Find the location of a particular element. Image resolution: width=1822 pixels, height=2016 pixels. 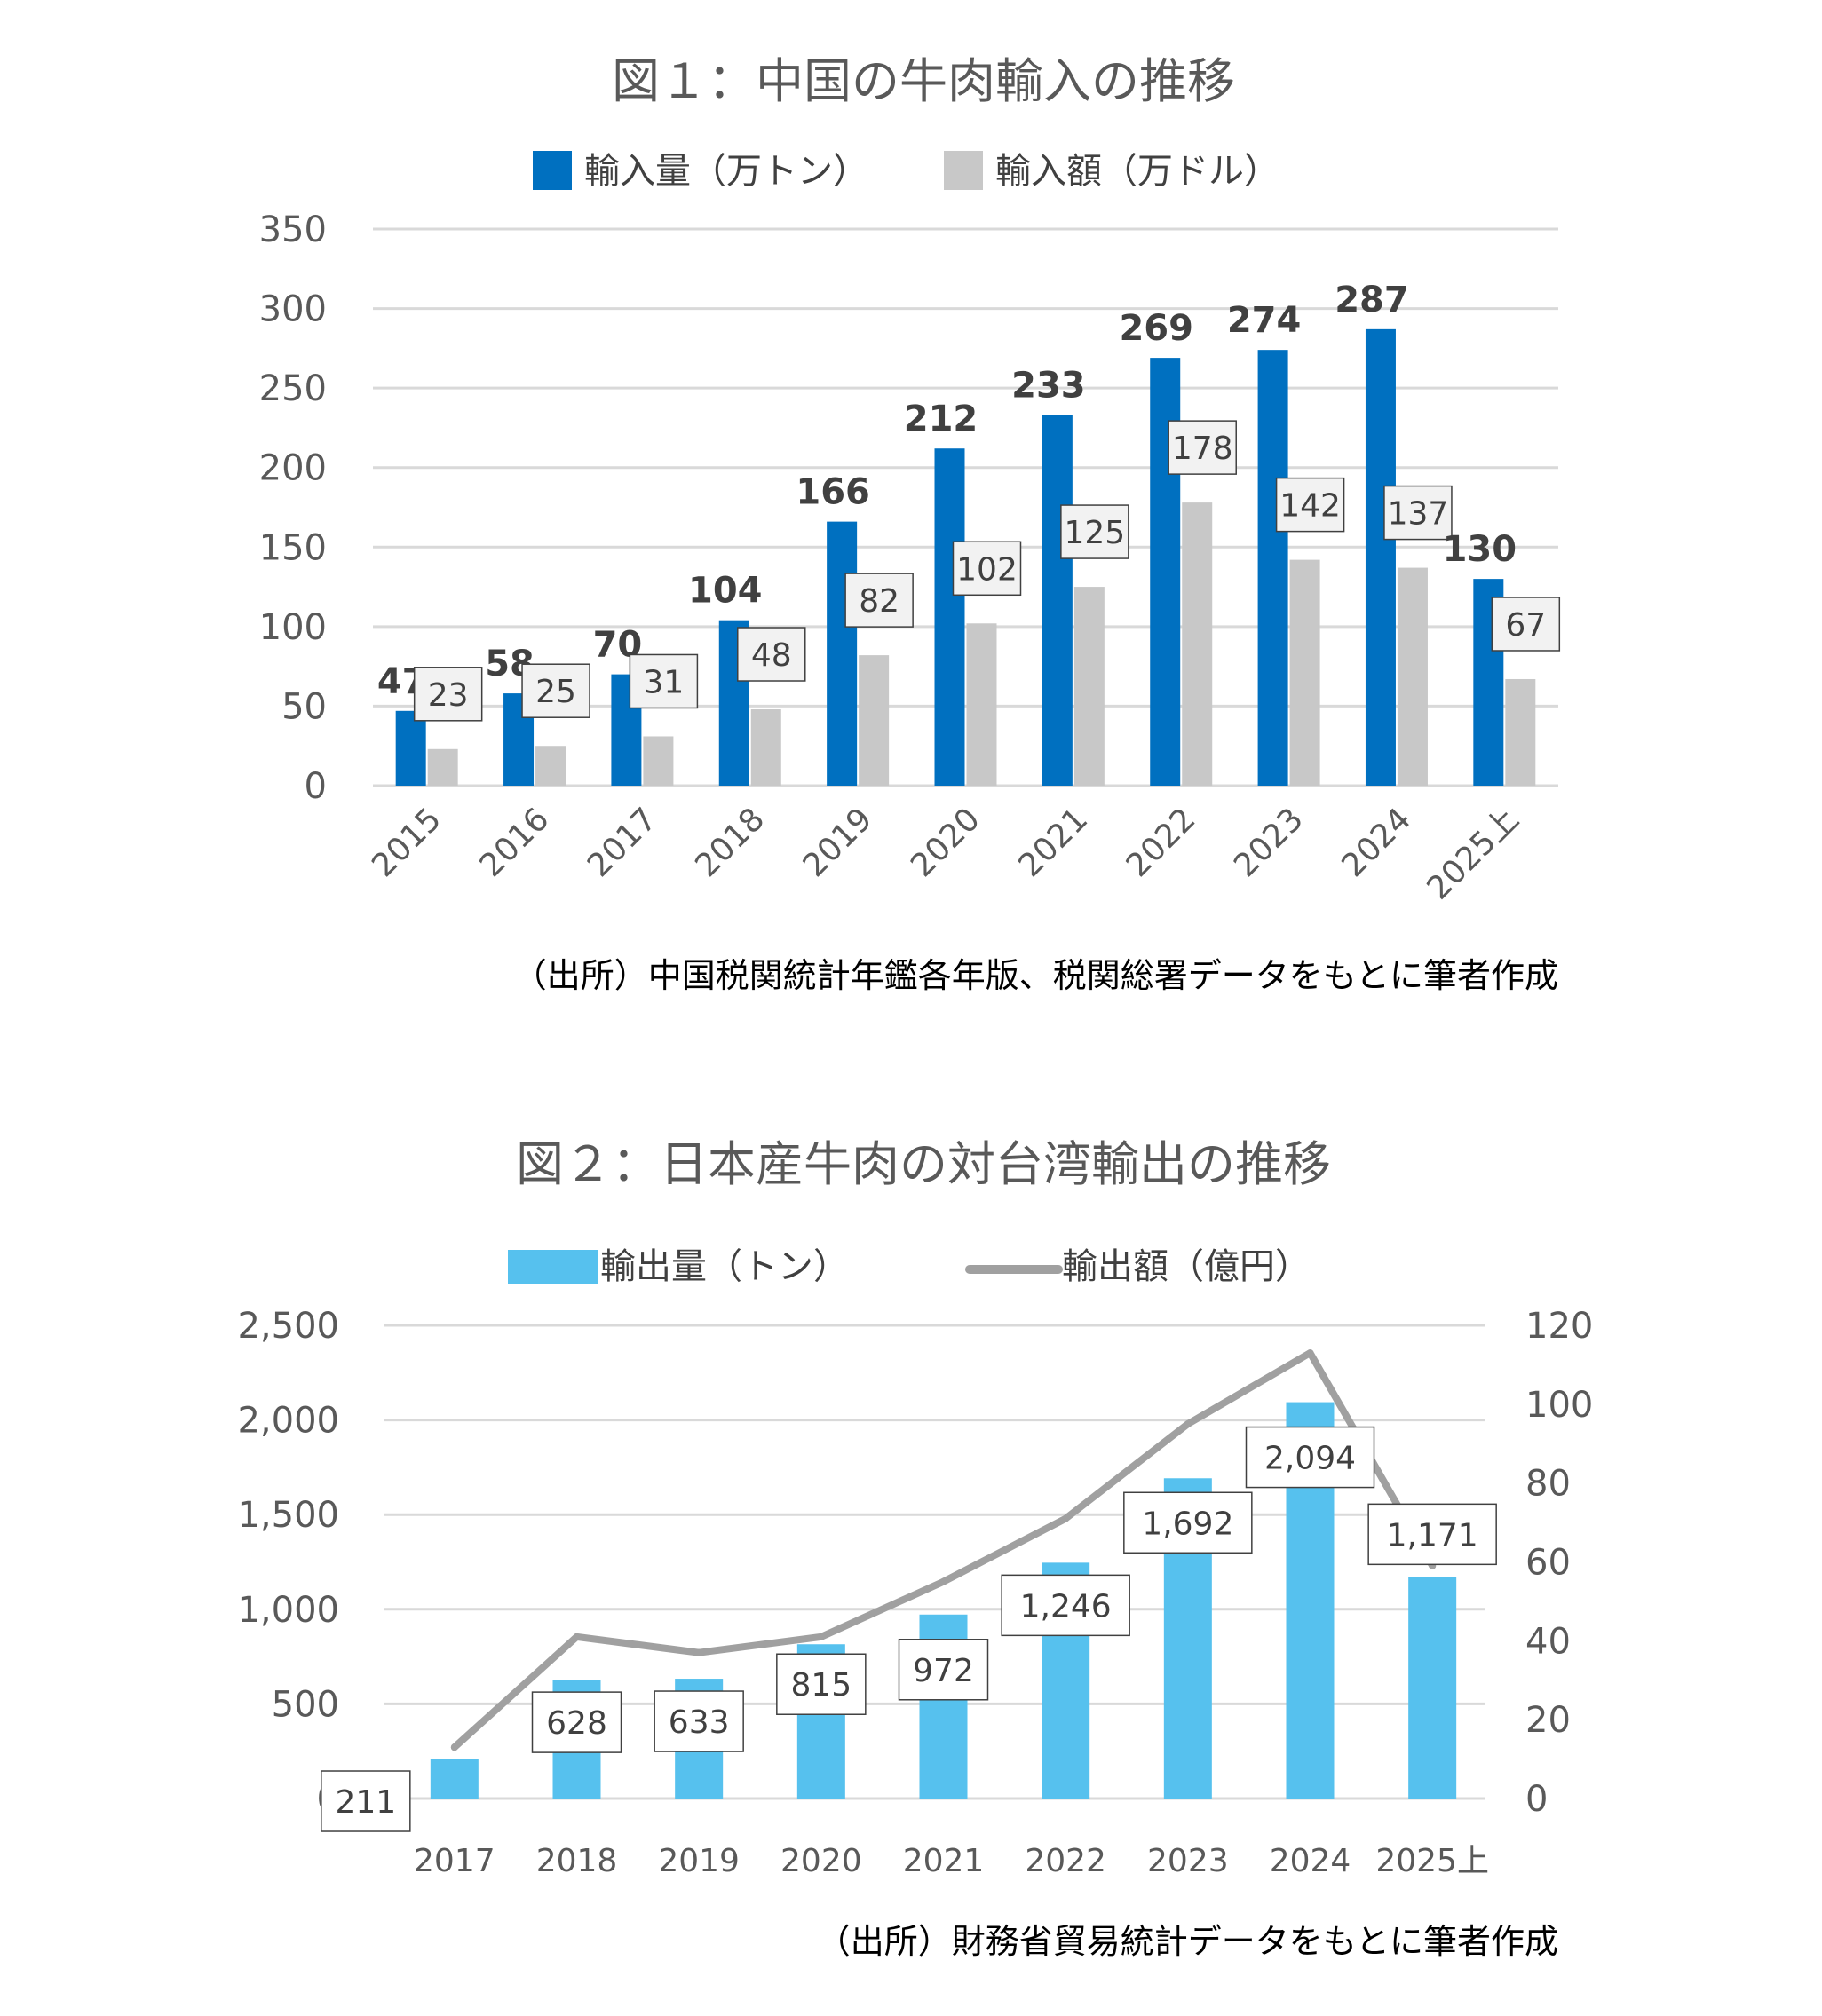

chart-2-source: （出所）財務省貿易統計データをもとに筆者作成 is located at coordinates (1187, 1941).